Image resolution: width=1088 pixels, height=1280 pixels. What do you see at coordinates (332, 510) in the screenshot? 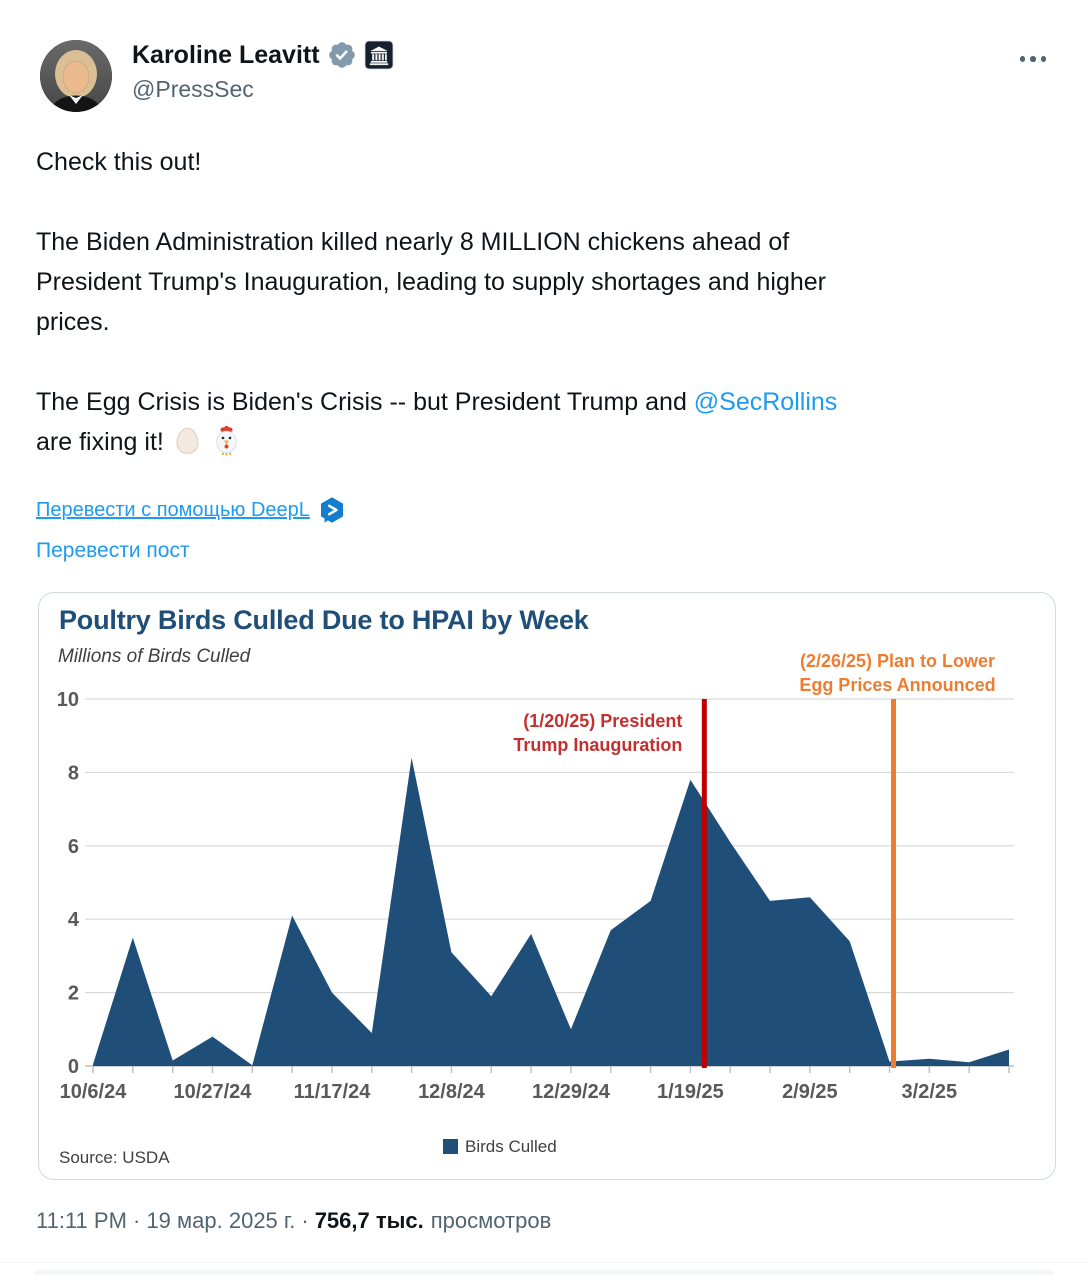
I see `deepl-icon` at bounding box center [332, 510].